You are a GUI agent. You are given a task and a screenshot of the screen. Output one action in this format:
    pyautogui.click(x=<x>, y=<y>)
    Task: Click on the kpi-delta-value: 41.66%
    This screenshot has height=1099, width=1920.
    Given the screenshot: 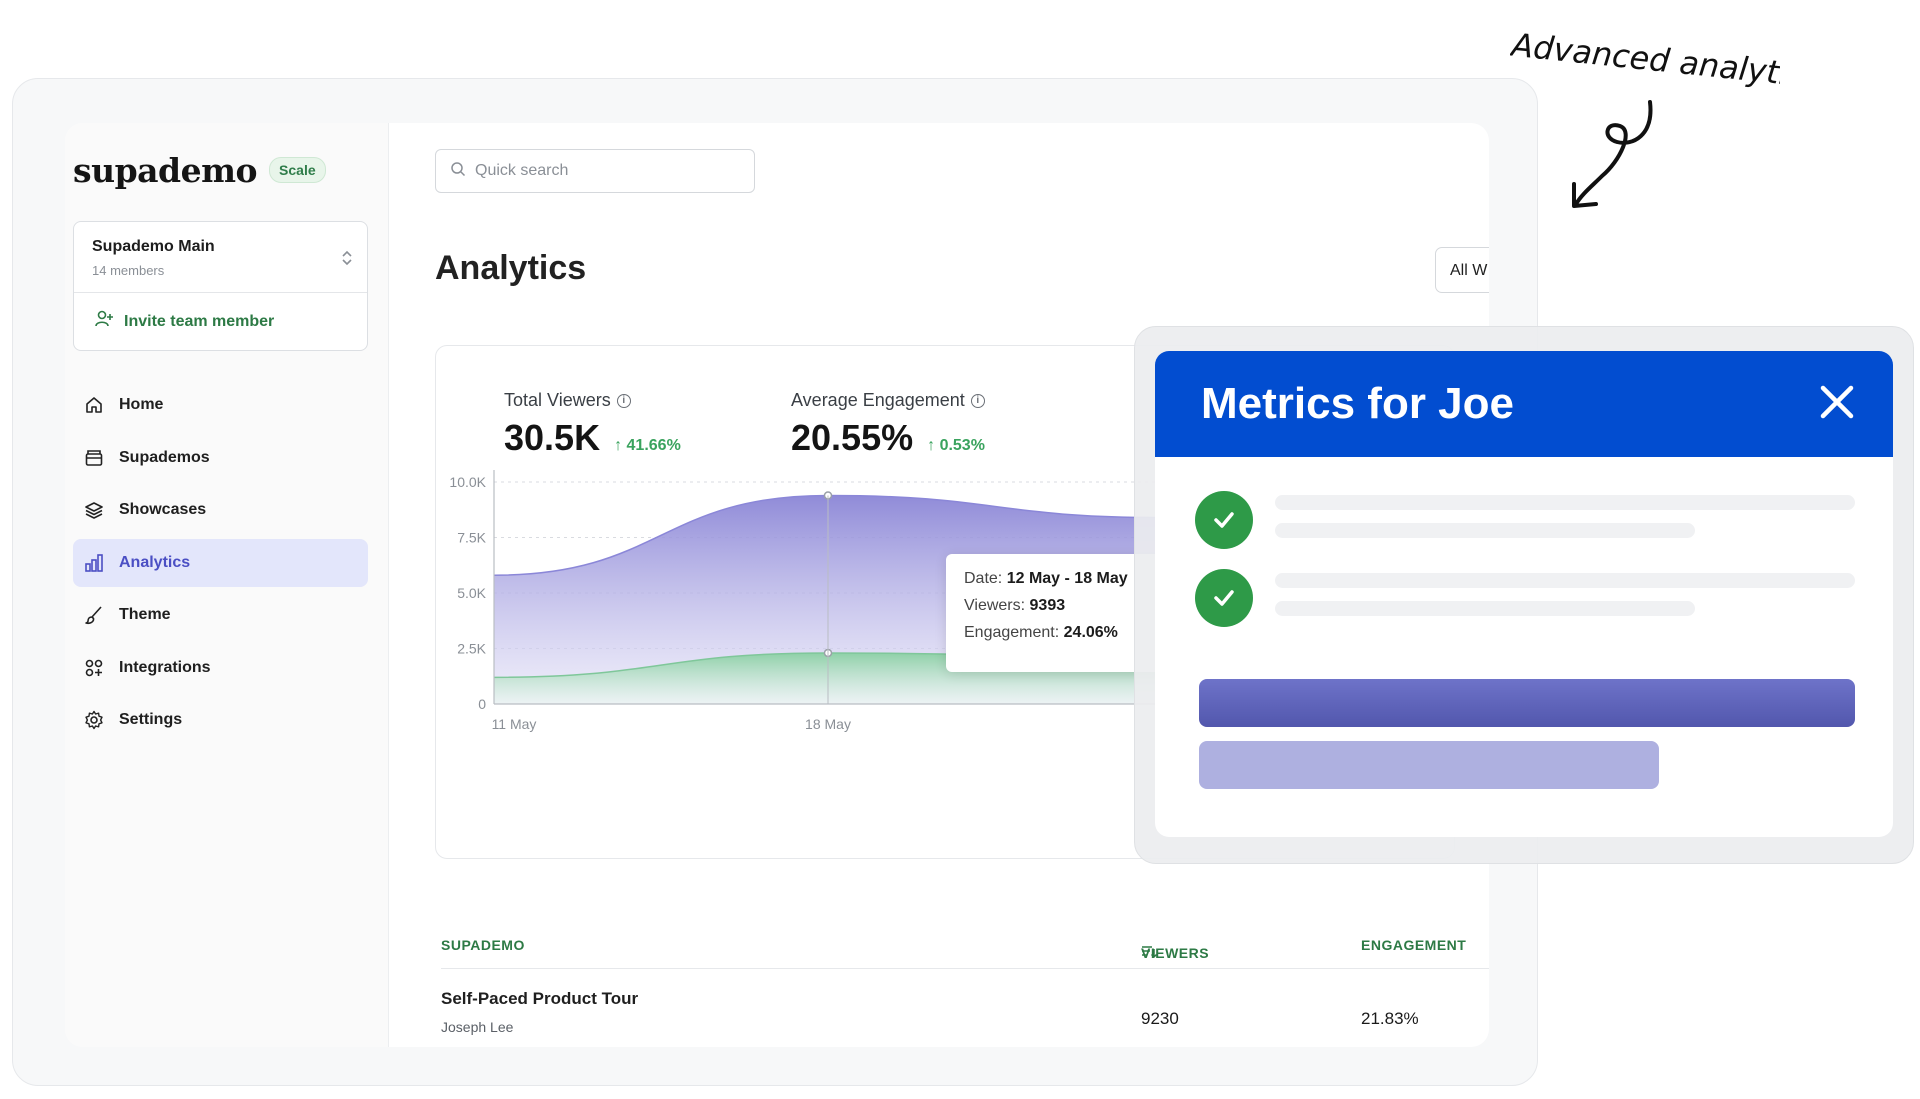 What is the action you would take?
    pyautogui.click(x=653, y=445)
    